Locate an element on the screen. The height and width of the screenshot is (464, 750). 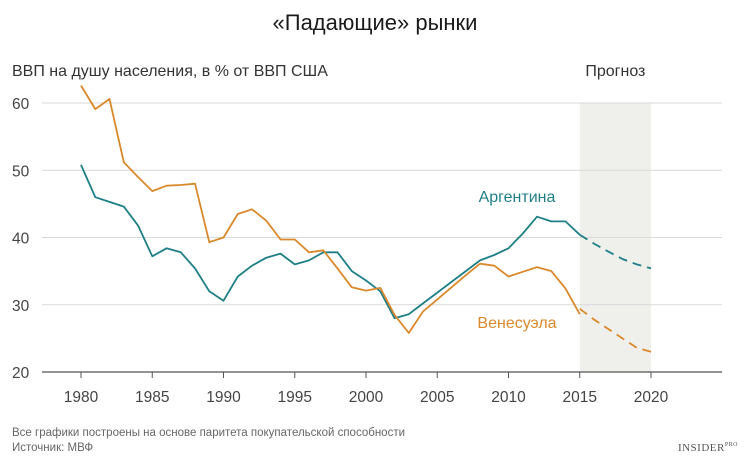
footnote-source: Источник: МВФ is located at coordinates (52, 448).